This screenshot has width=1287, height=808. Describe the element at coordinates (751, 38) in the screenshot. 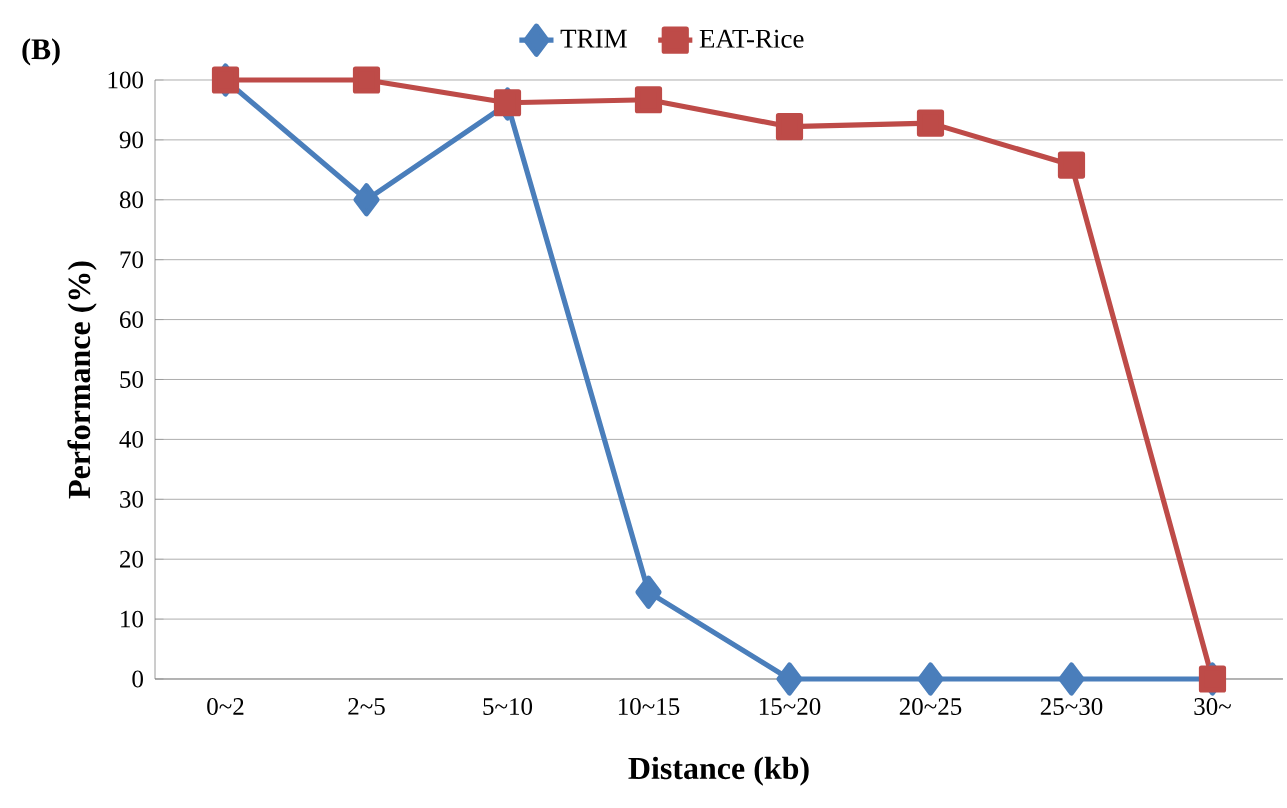

I see `legend-label: EAT-Rice` at that location.